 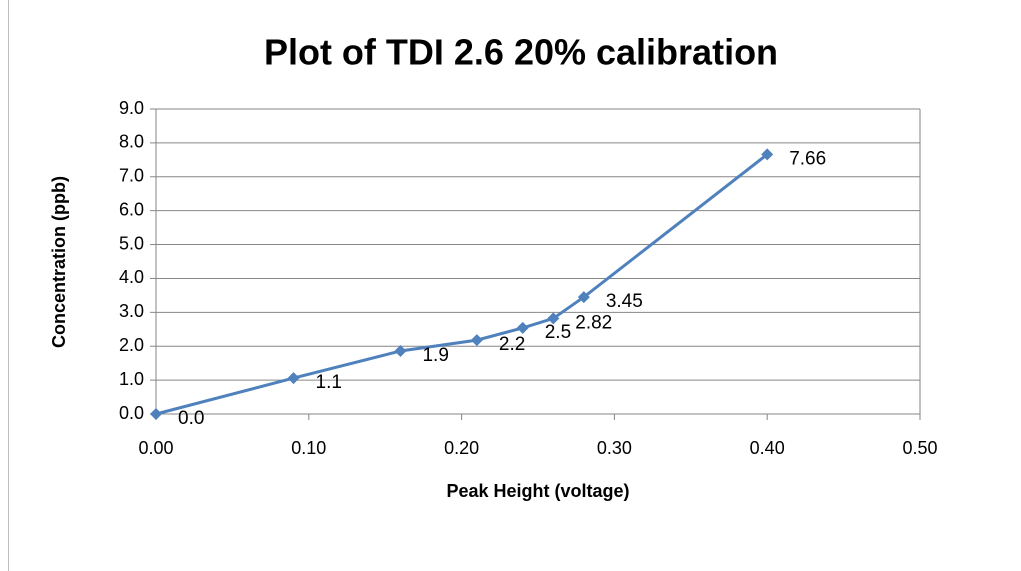 What do you see at coordinates (131, 413) in the screenshot?
I see `y-tick-label: 0.0` at bounding box center [131, 413].